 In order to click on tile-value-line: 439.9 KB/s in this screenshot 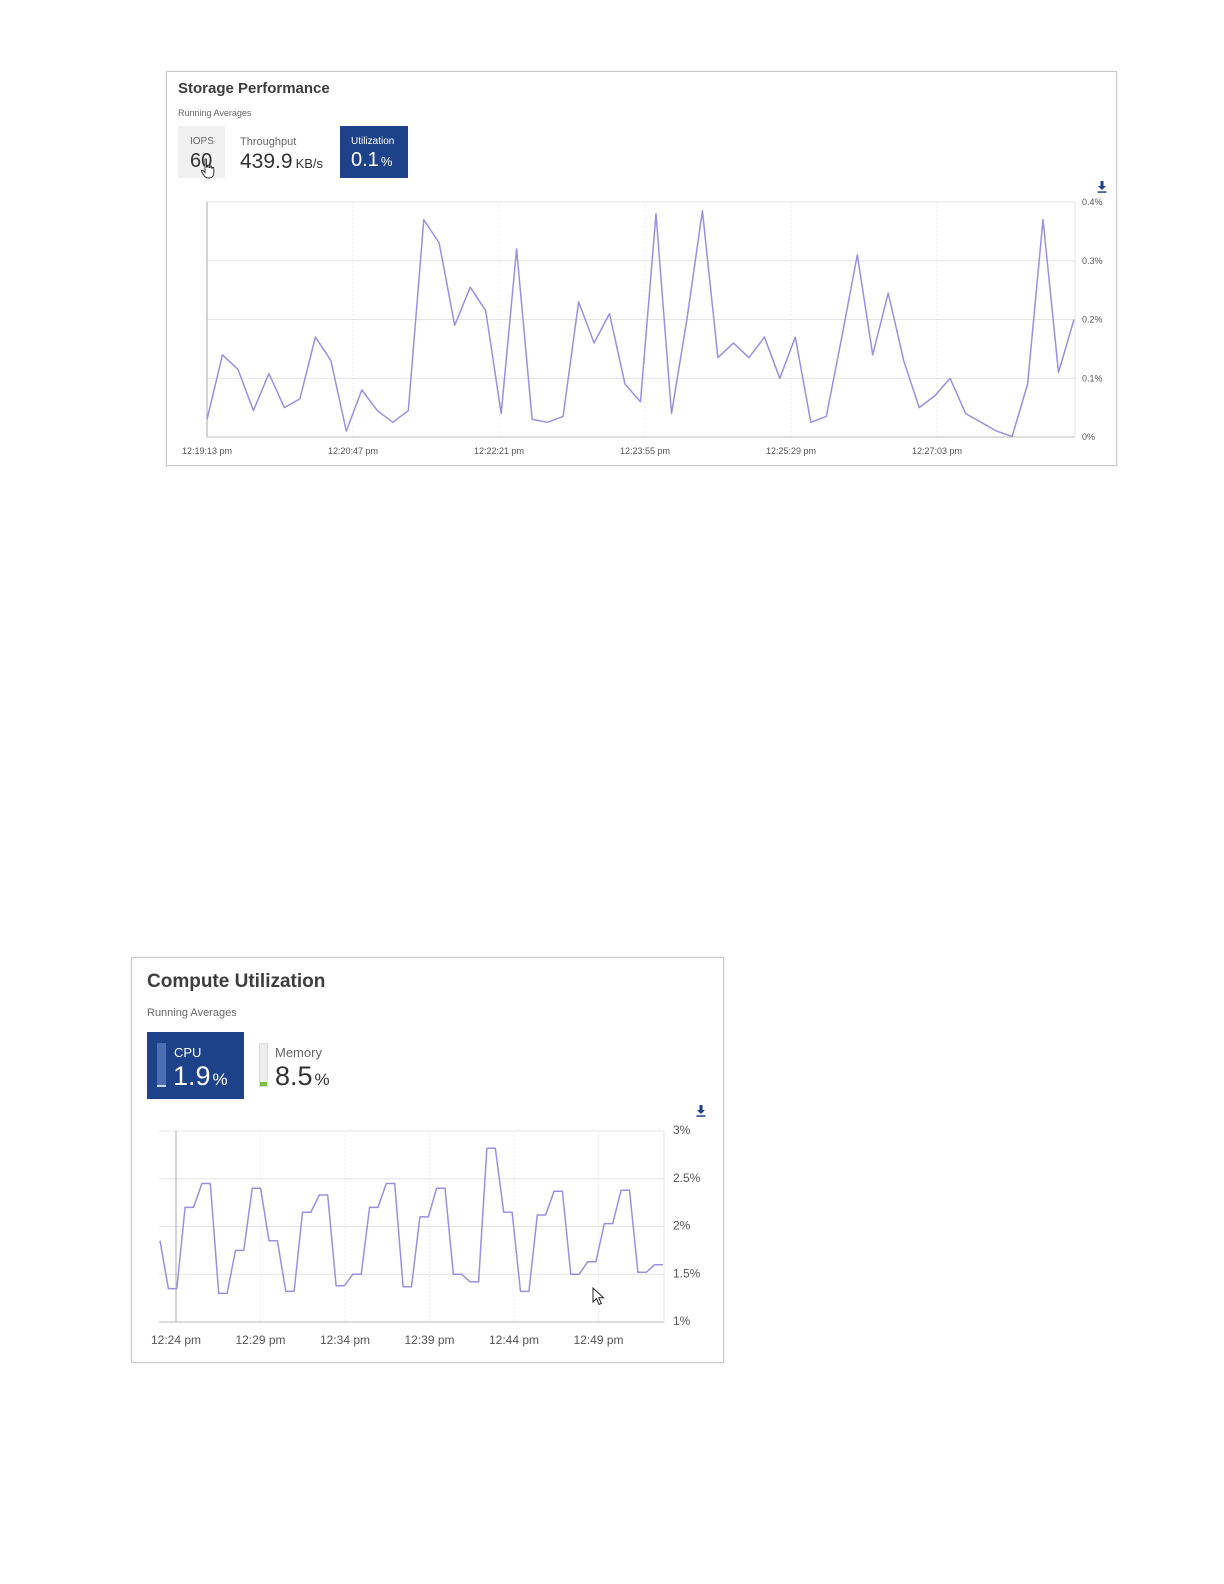, I will do `click(281, 162)`.